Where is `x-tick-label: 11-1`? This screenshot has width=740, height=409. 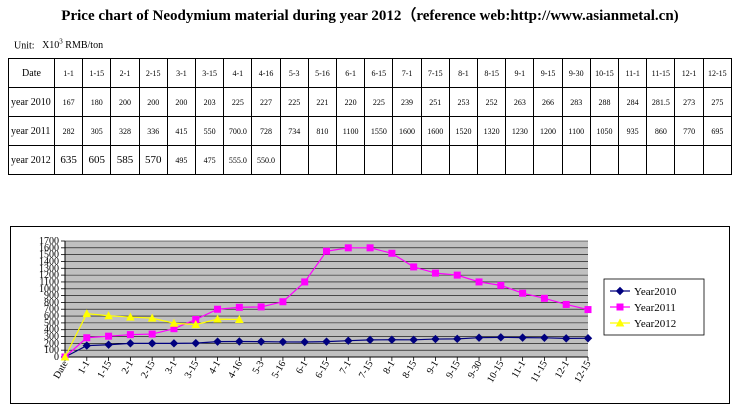 x-tick-label: 11-1 is located at coordinates (519, 369).